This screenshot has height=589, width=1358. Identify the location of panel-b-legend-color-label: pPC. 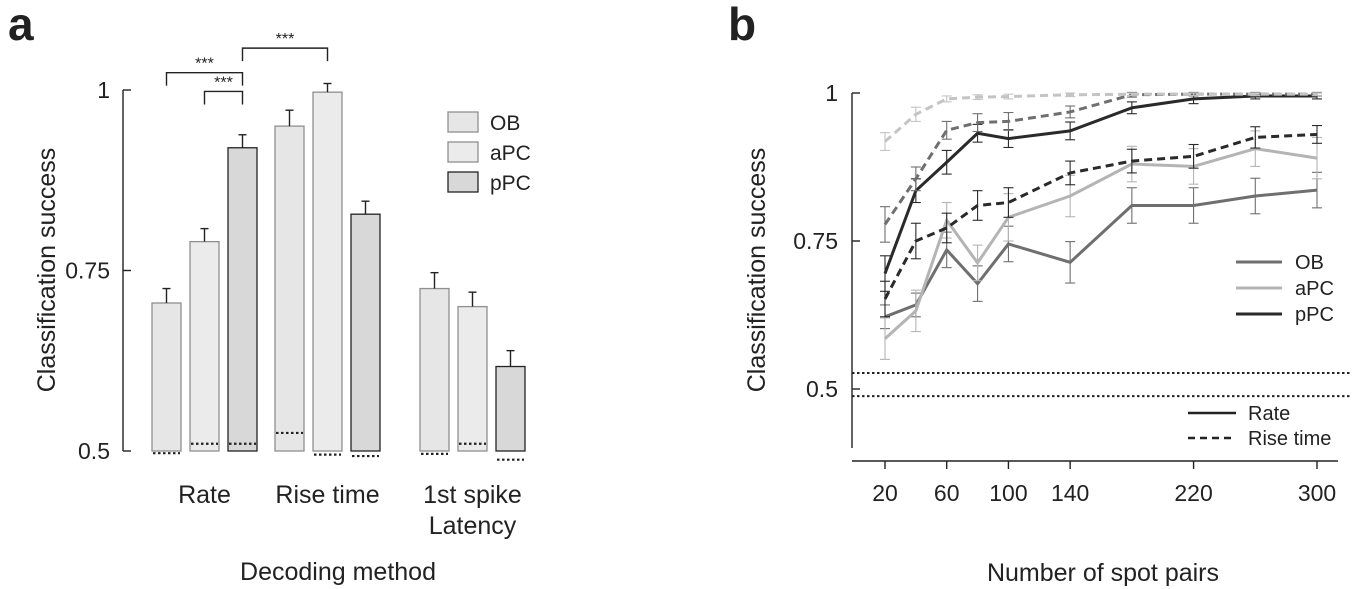
(1314, 315).